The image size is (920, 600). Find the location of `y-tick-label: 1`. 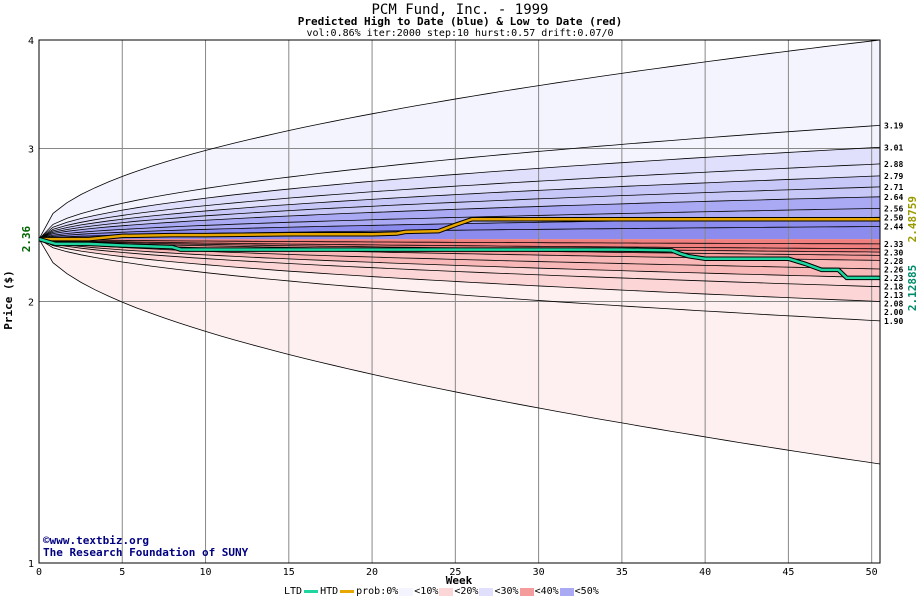

y-tick-label: 1 is located at coordinates (31, 564).